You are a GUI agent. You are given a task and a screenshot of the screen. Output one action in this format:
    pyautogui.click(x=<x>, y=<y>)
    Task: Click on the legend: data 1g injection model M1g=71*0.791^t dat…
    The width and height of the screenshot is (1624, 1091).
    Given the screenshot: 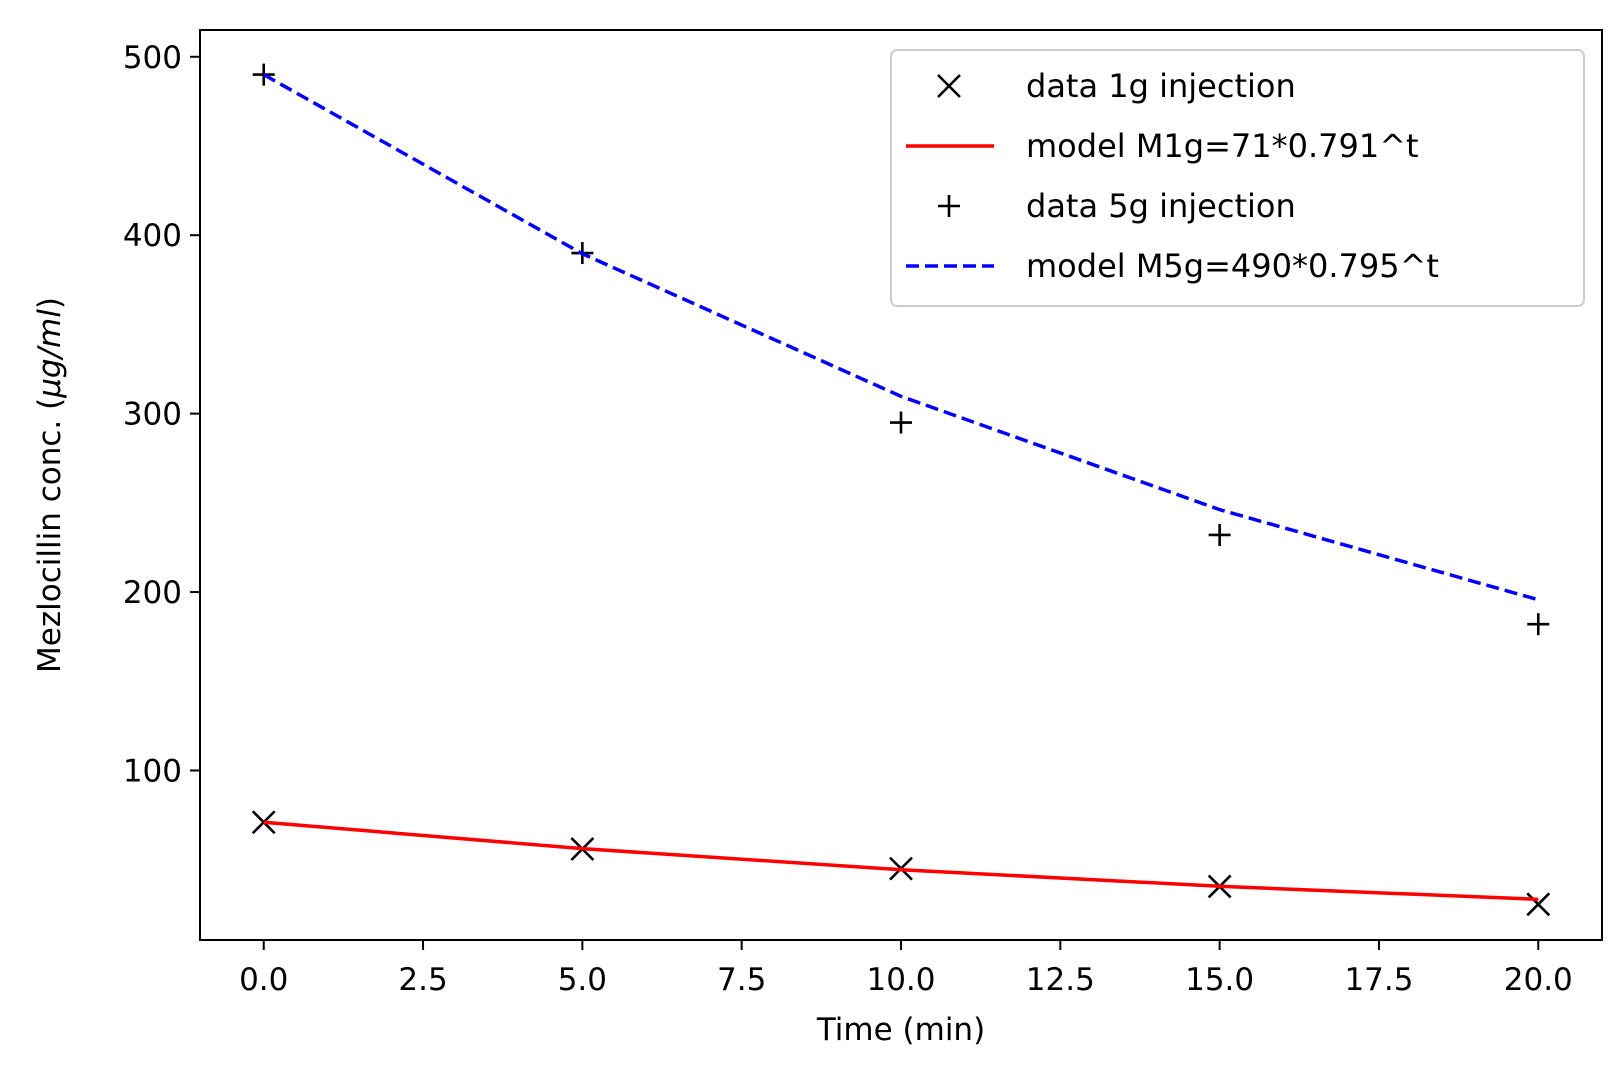 What is the action you would take?
    pyautogui.click(x=1237, y=178)
    